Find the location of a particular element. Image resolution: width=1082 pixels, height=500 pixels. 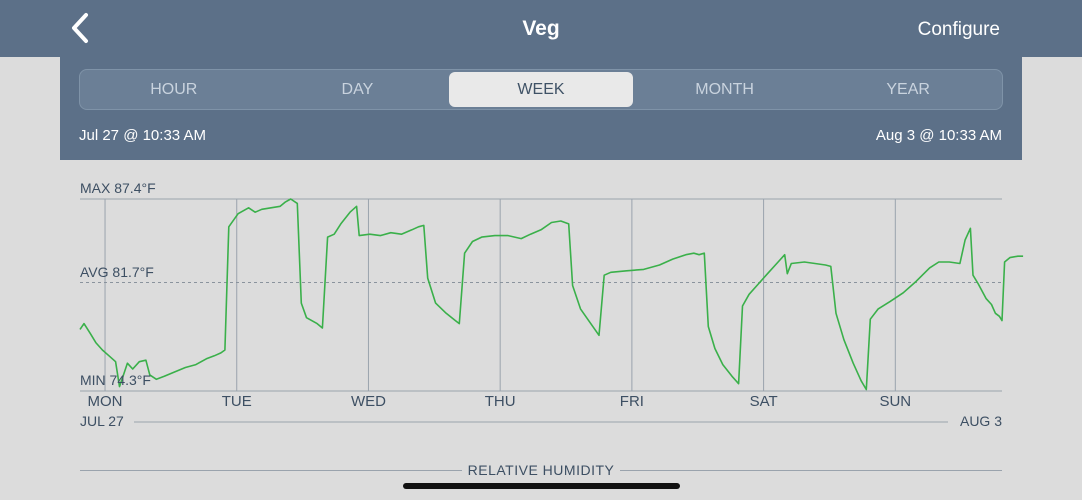

day-tick-label: WED is located at coordinates (368, 401).